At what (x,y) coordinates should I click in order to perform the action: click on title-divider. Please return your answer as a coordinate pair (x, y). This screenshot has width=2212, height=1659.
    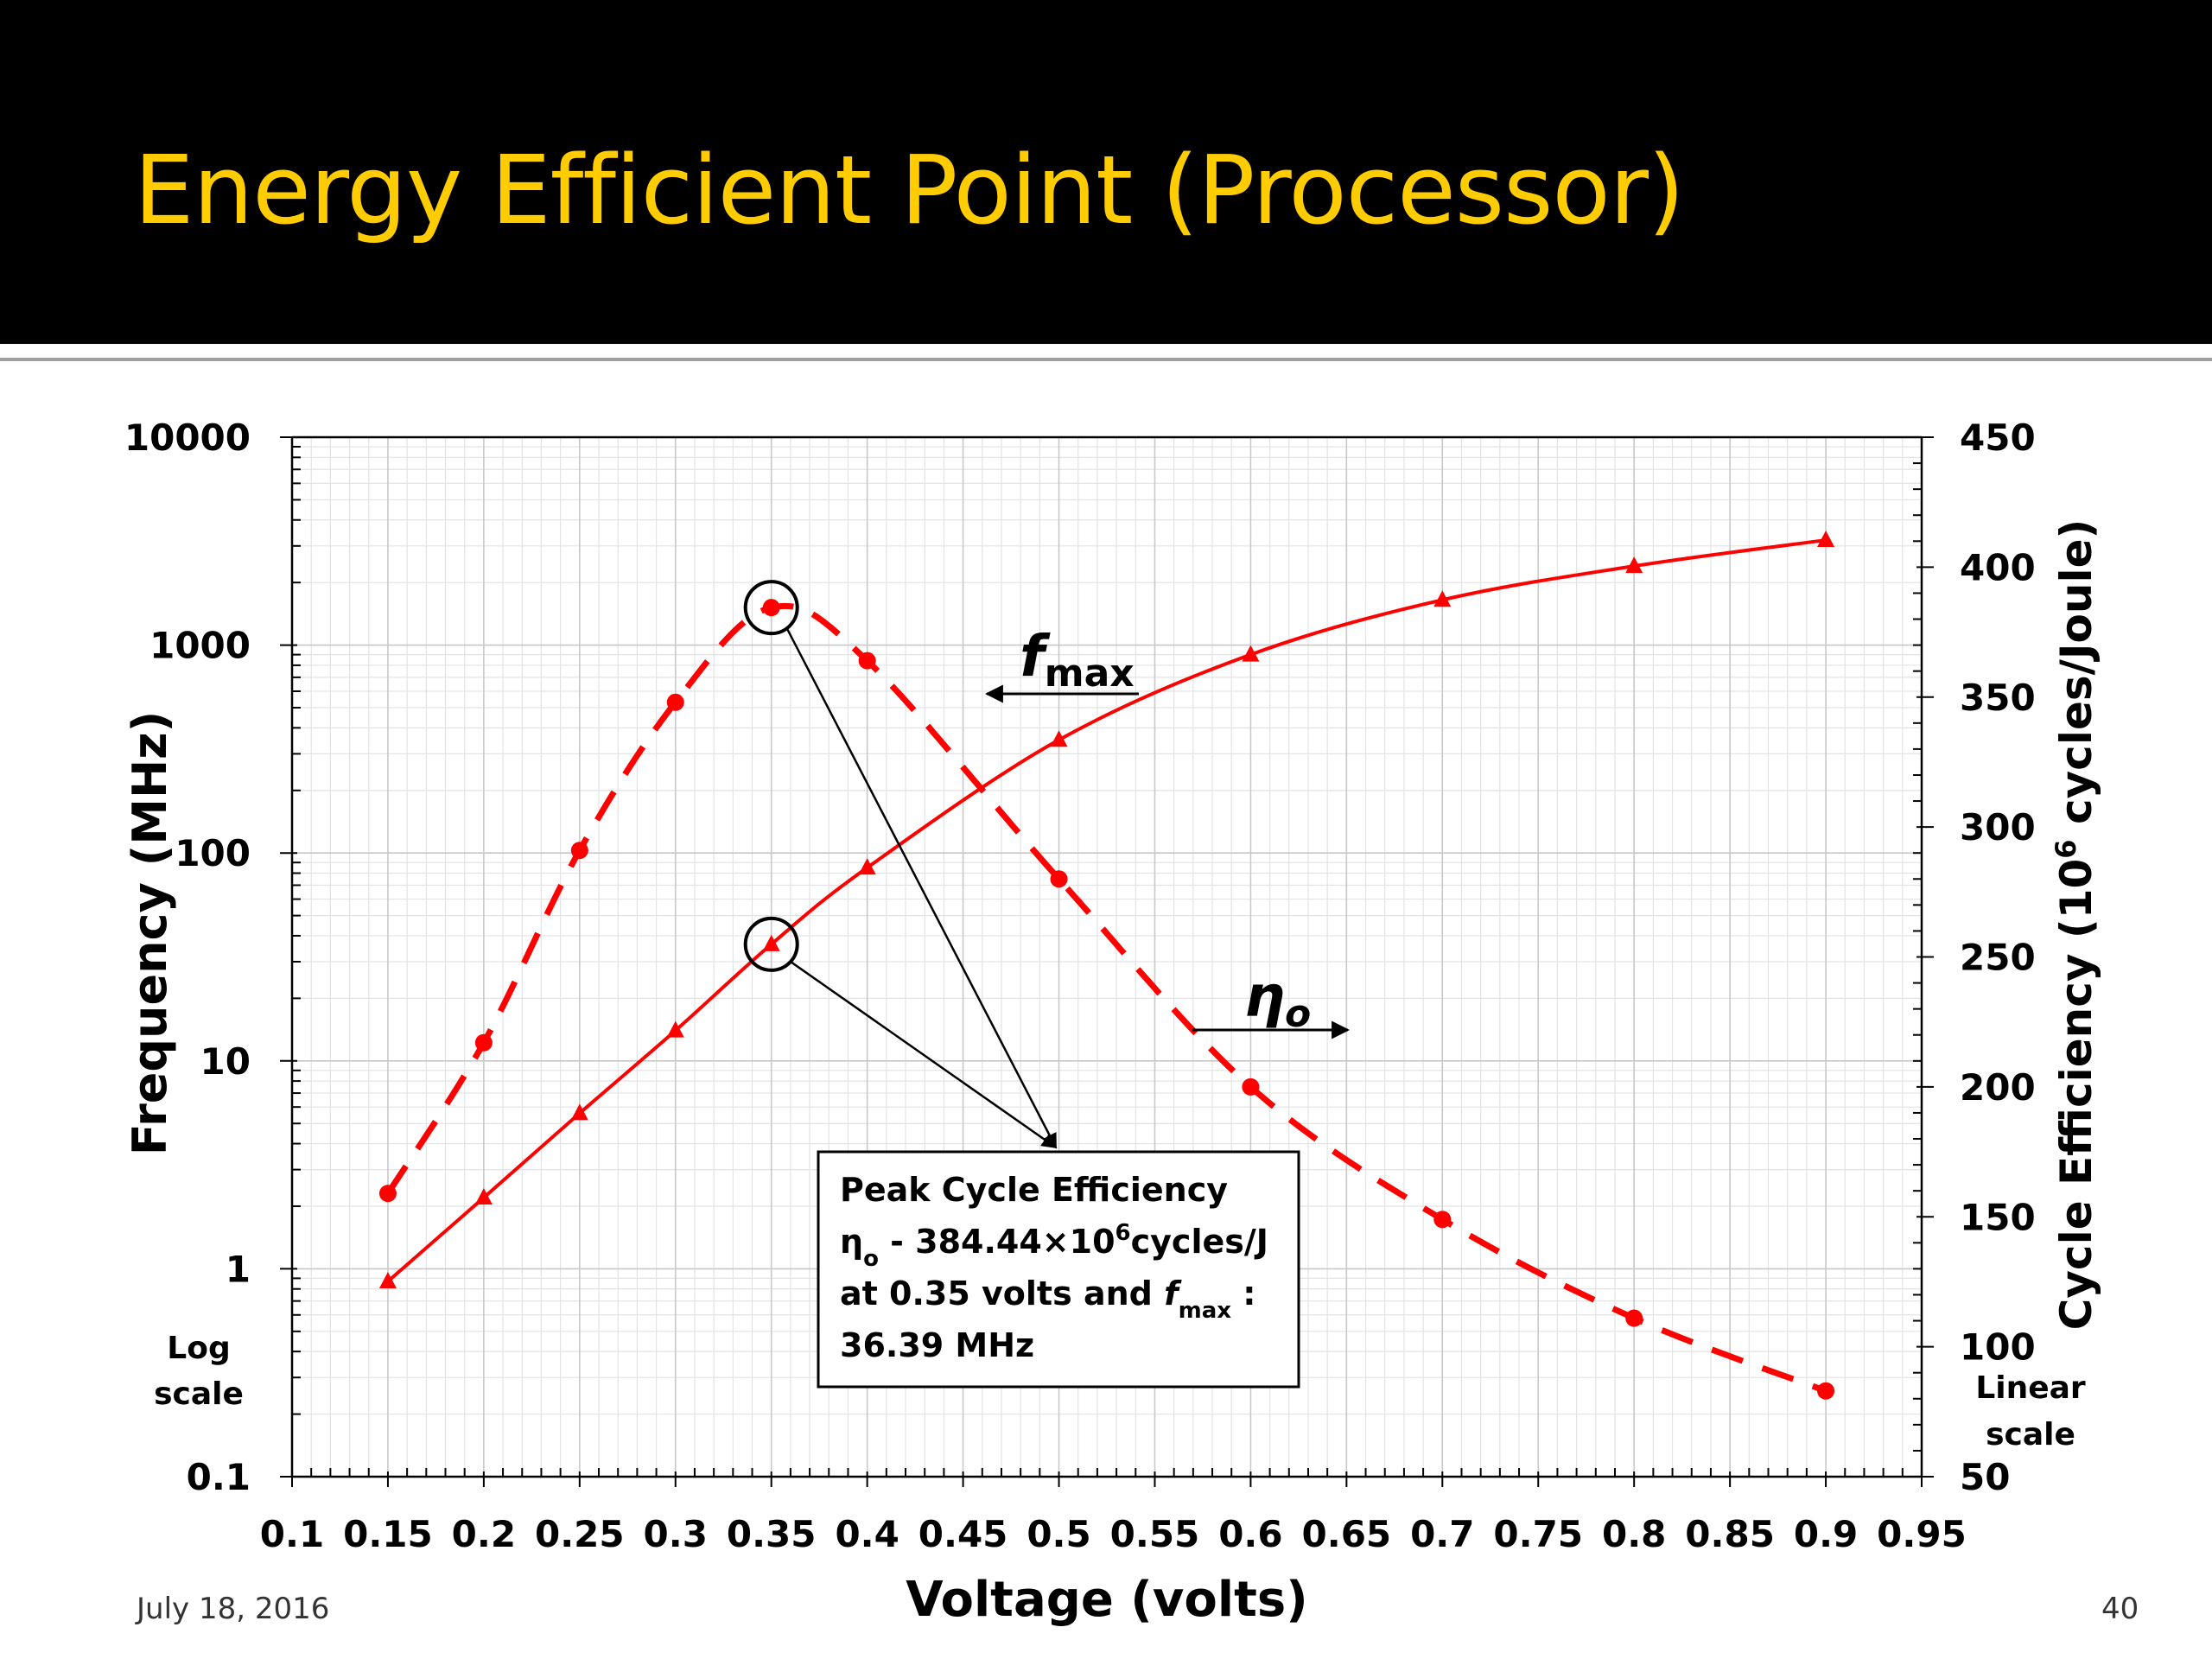
    Looking at the image, I should click on (1106, 359).